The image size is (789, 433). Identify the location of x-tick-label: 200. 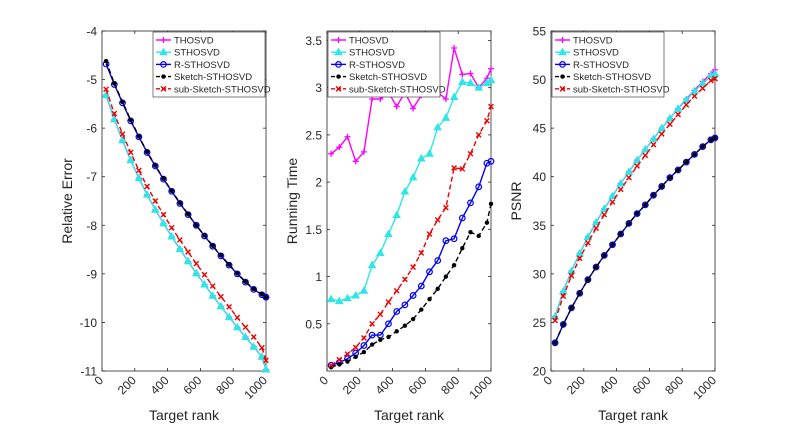
(576, 385).